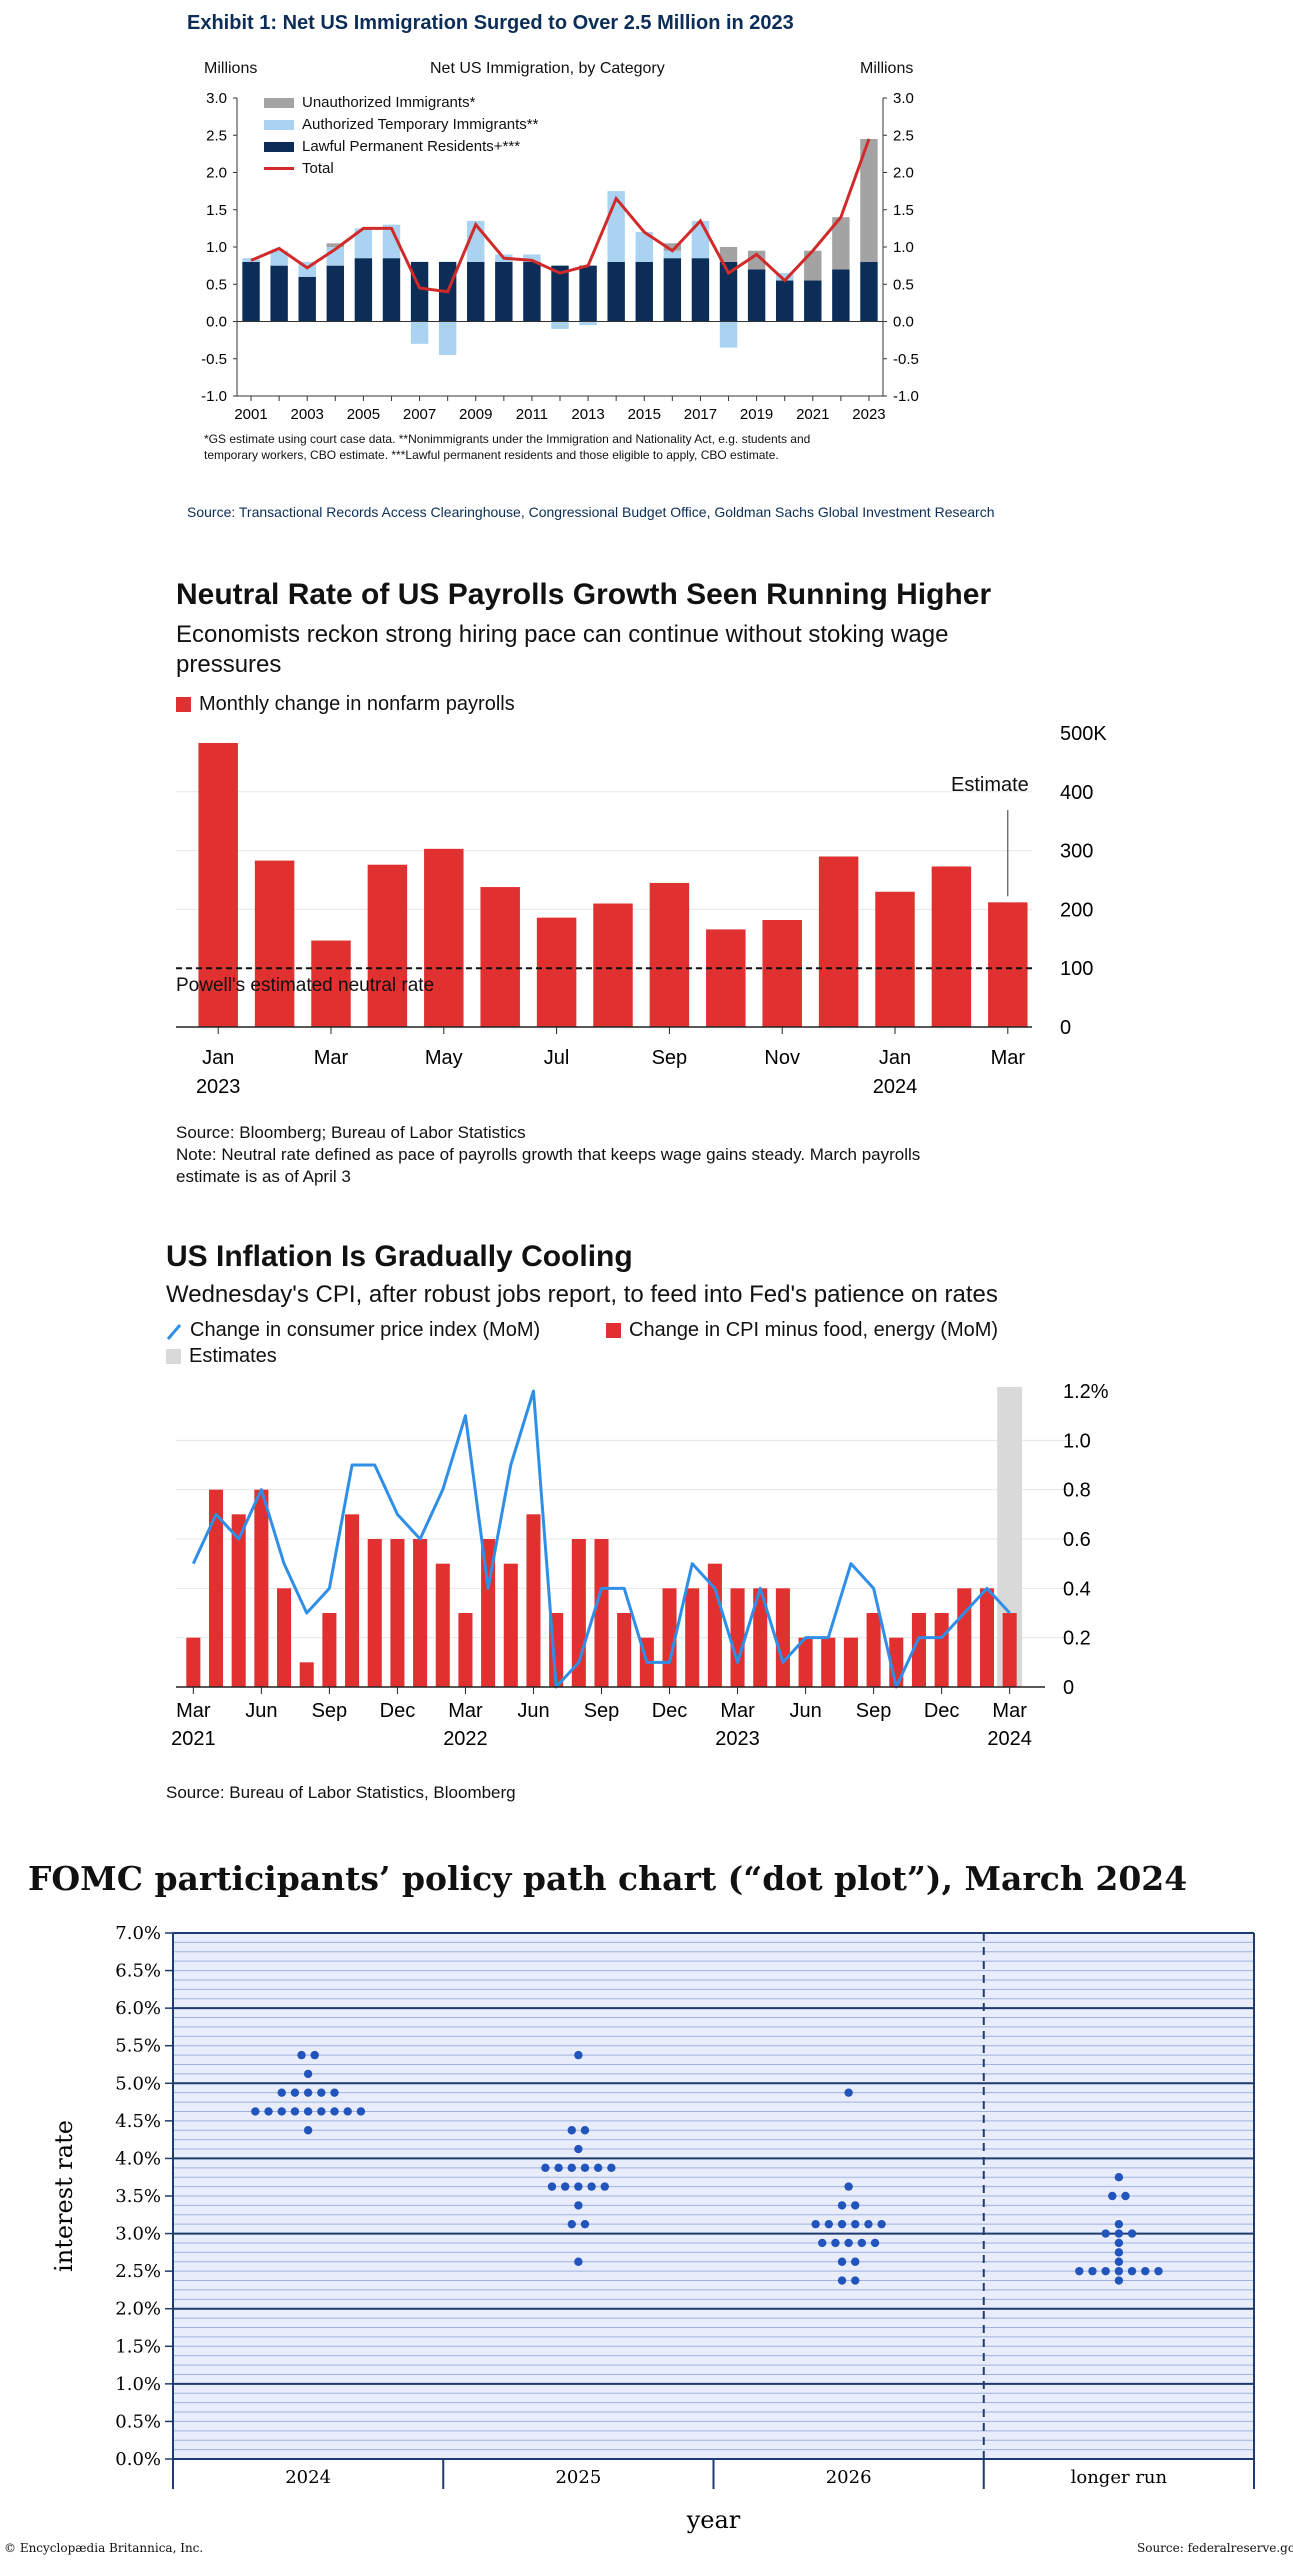  Describe the element at coordinates (1009, 1711) in the screenshot. I see `x-tick-label: Mar` at that location.